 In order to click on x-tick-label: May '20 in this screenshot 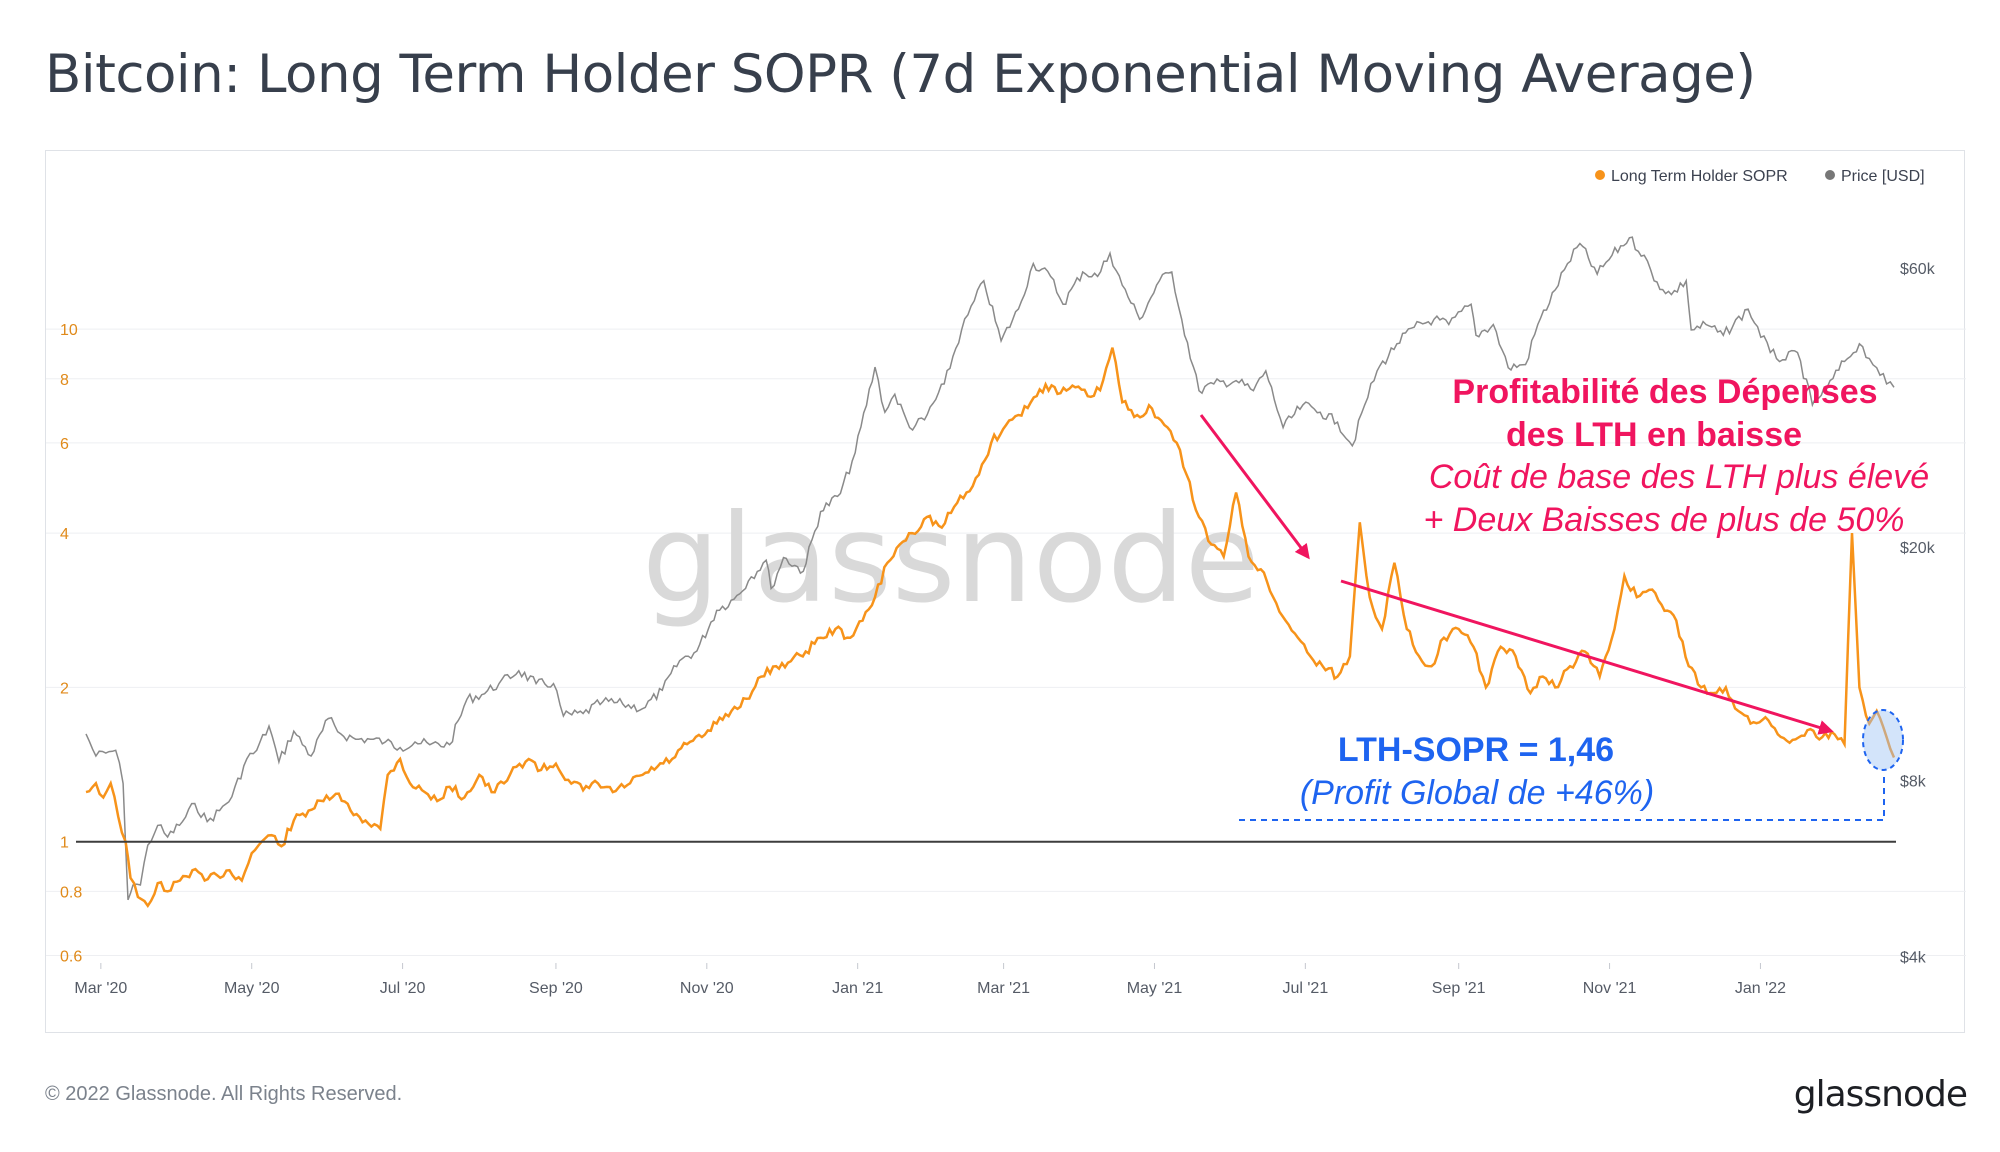, I will do `click(252, 988)`.